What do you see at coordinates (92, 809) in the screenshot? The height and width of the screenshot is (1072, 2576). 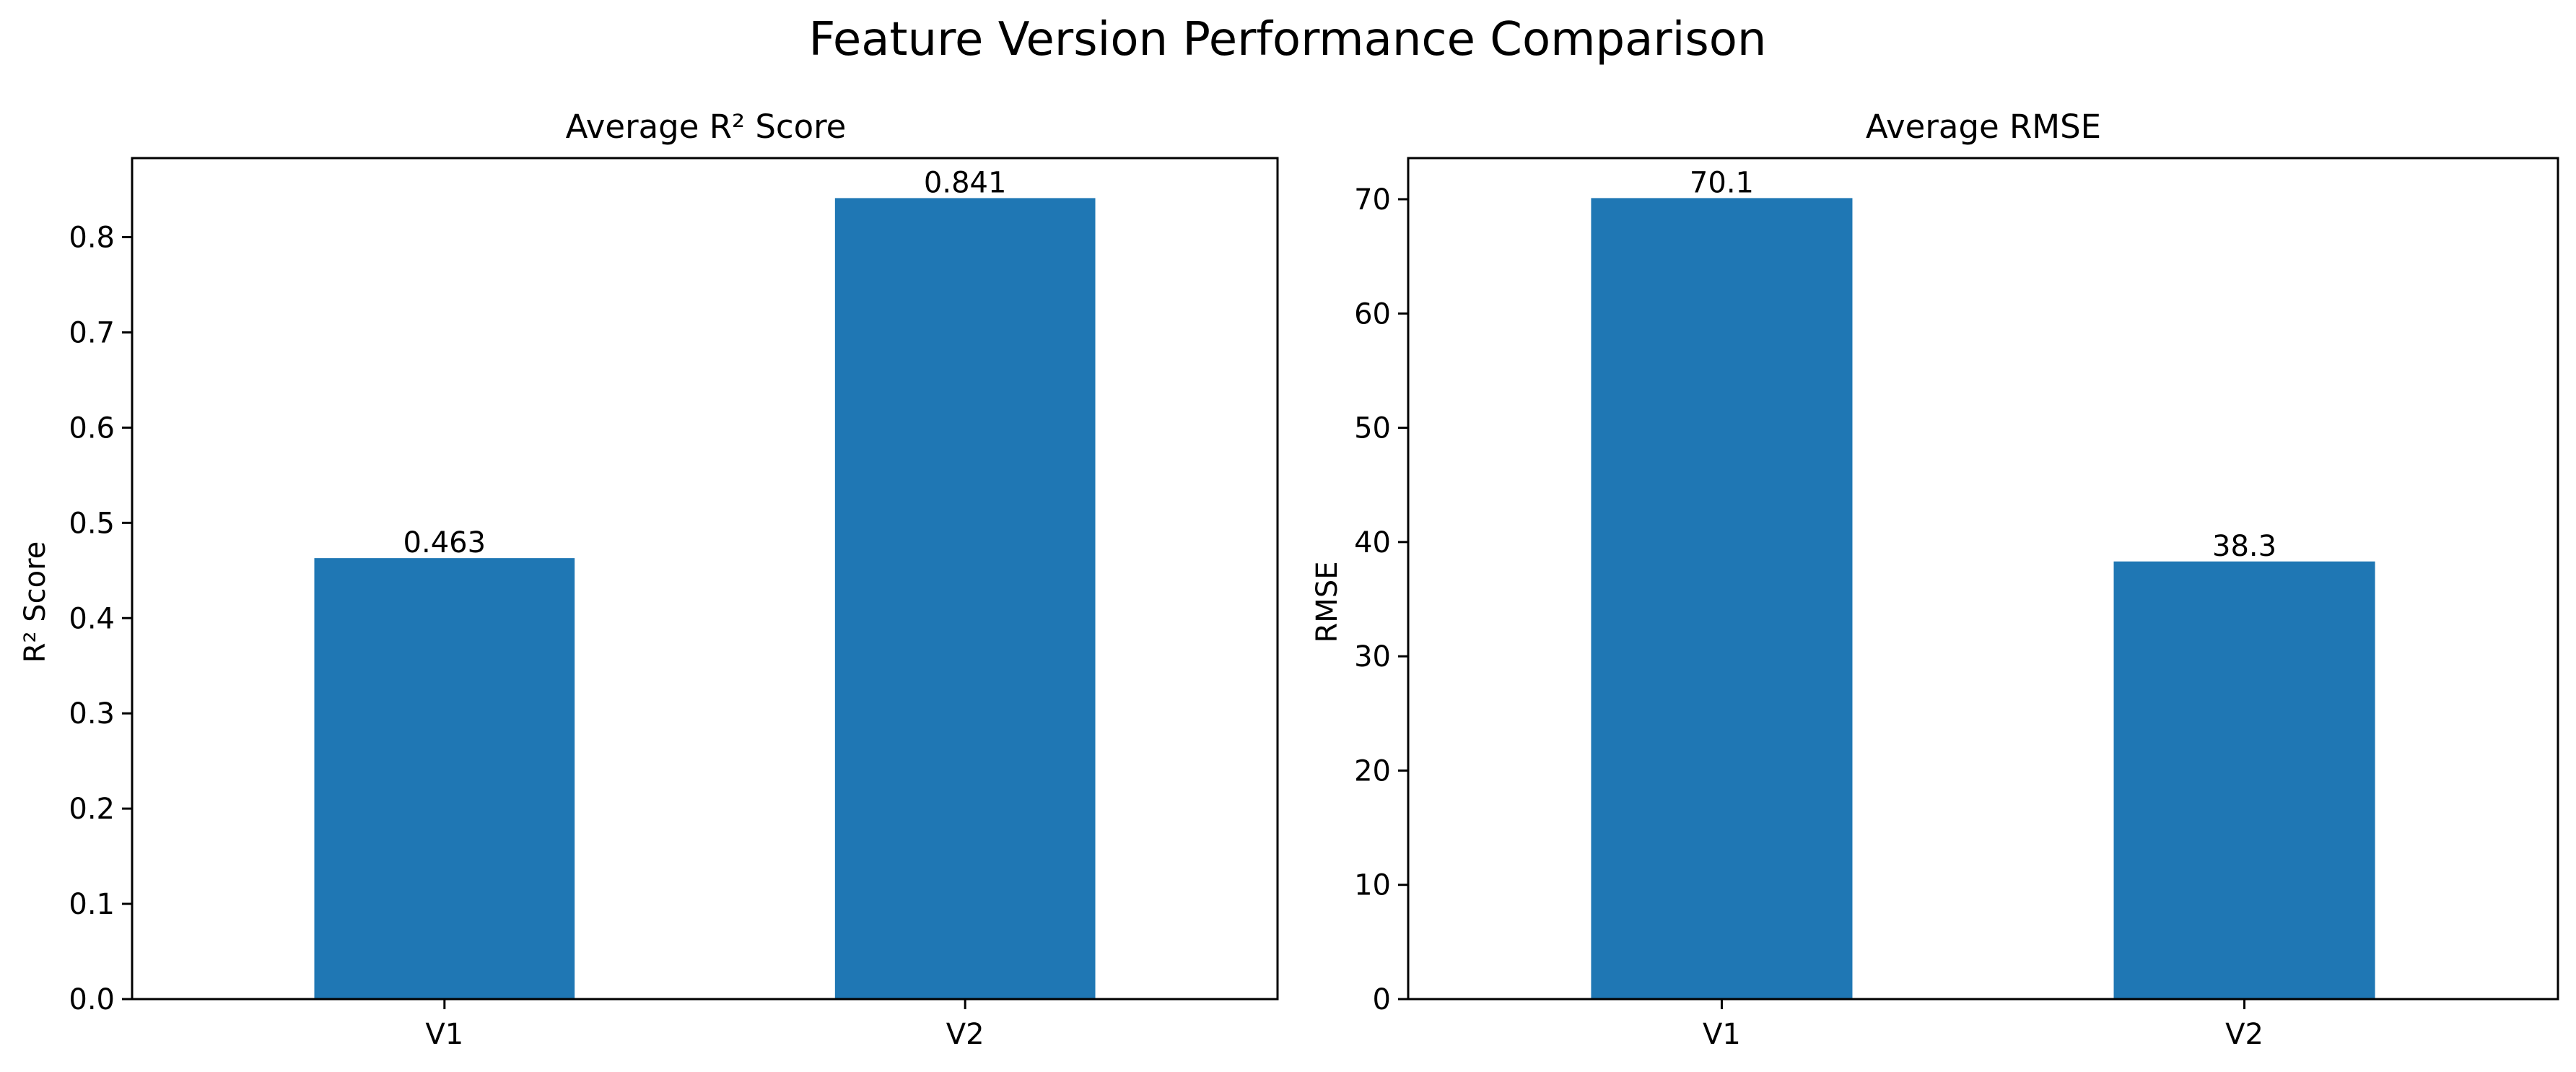 I see `r2-y-tick-label: 0.2` at bounding box center [92, 809].